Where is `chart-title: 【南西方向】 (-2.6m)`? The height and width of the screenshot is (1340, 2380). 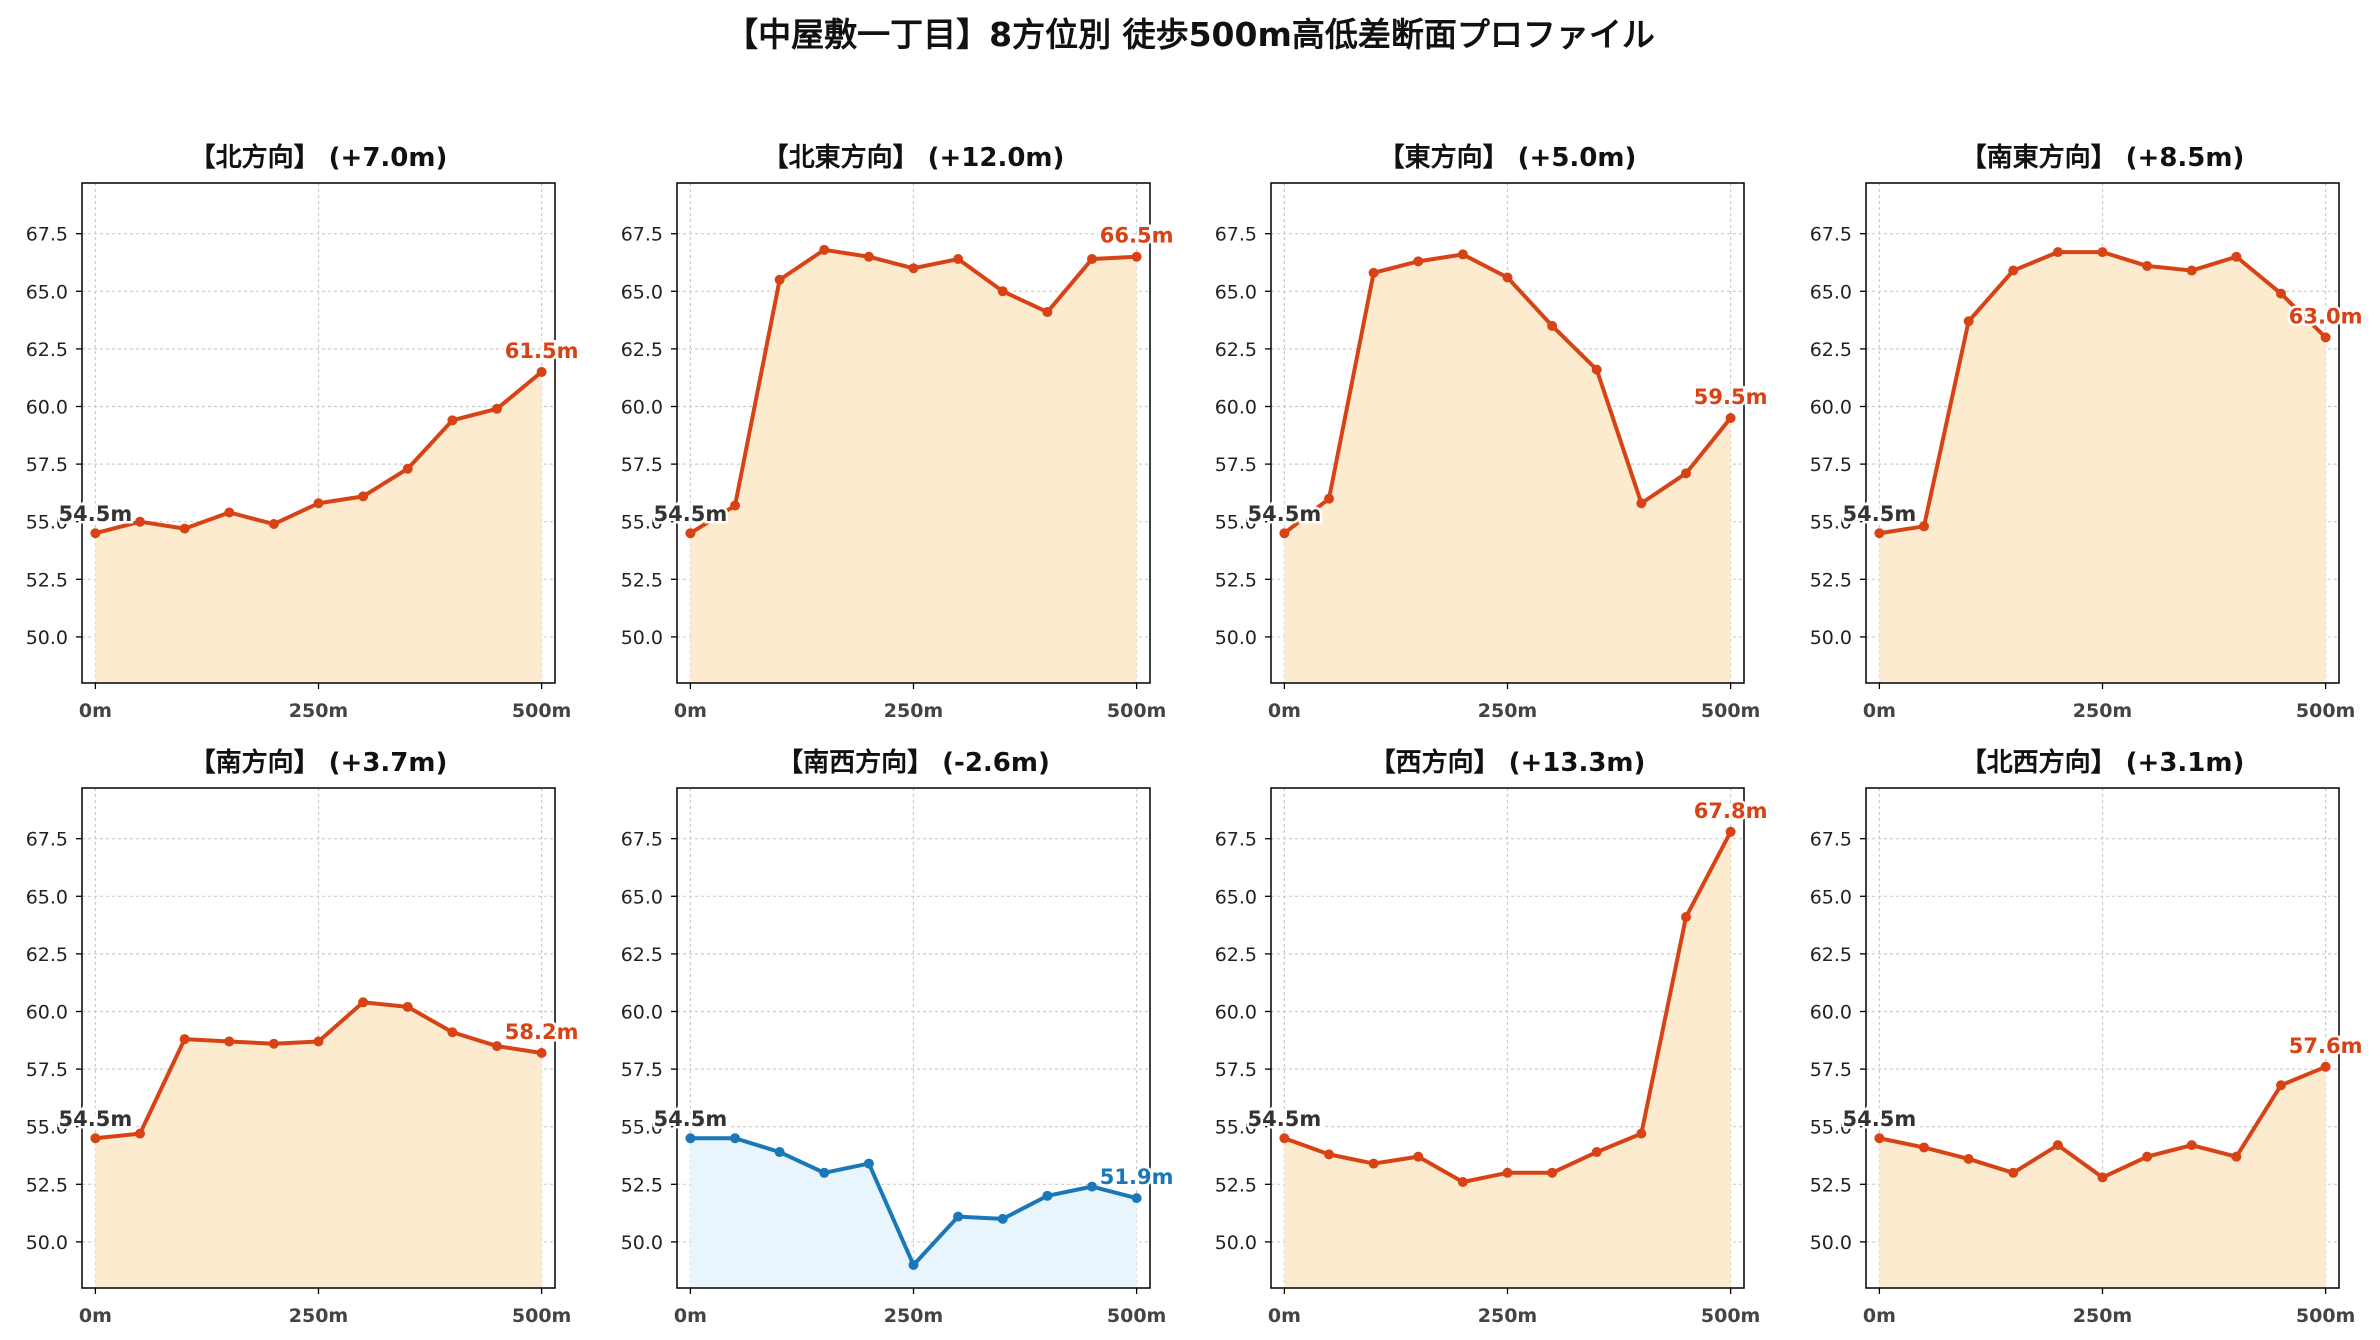
chart-title: 【南西方向】 (-2.6m) is located at coordinates (913, 762).